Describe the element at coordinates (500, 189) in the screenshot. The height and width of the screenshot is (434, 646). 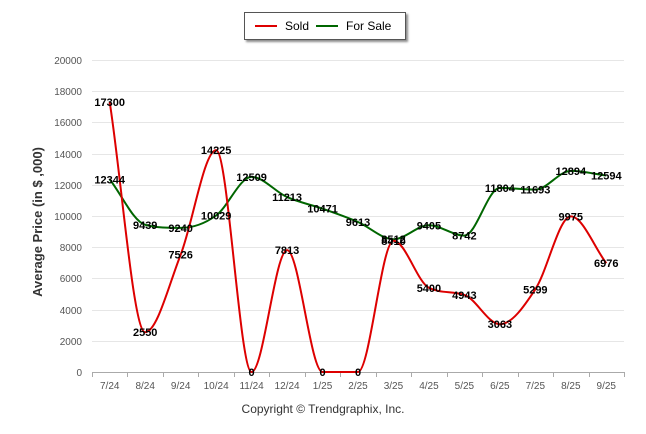
I see `data-label-for-sale: 11804` at that location.